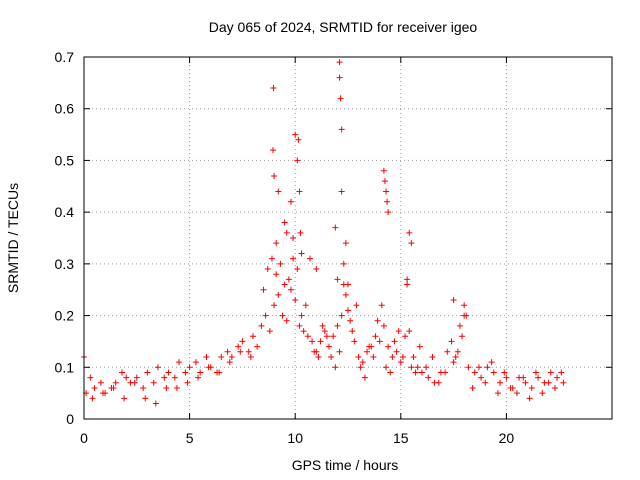 The width and height of the screenshot is (640, 480). What do you see at coordinates (13, 238) in the screenshot?
I see `y-axis-label: SRMTID / TECUs` at bounding box center [13, 238].